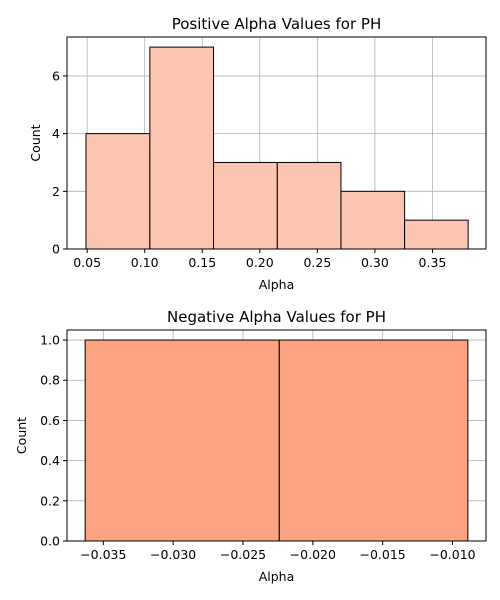 This screenshot has width=500, height=600. What do you see at coordinates (50, 420) in the screenshot?
I see `y-tick-label: 0.6` at bounding box center [50, 420].